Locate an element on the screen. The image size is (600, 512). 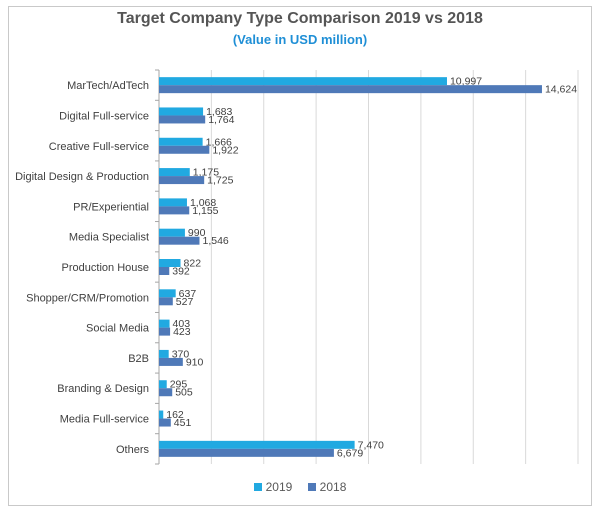
data-label-2018: 423 is located at coordinates (182, 332).